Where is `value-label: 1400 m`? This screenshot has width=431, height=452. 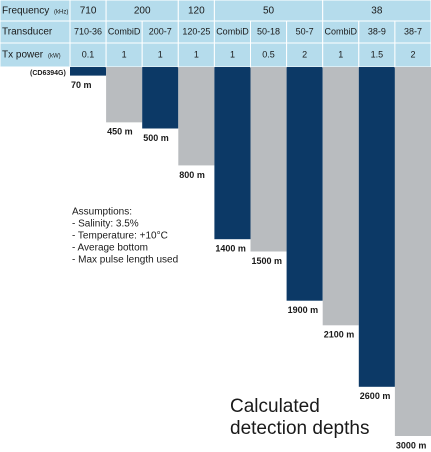 value-label: 1400 m is located at coordinates (230, 249).